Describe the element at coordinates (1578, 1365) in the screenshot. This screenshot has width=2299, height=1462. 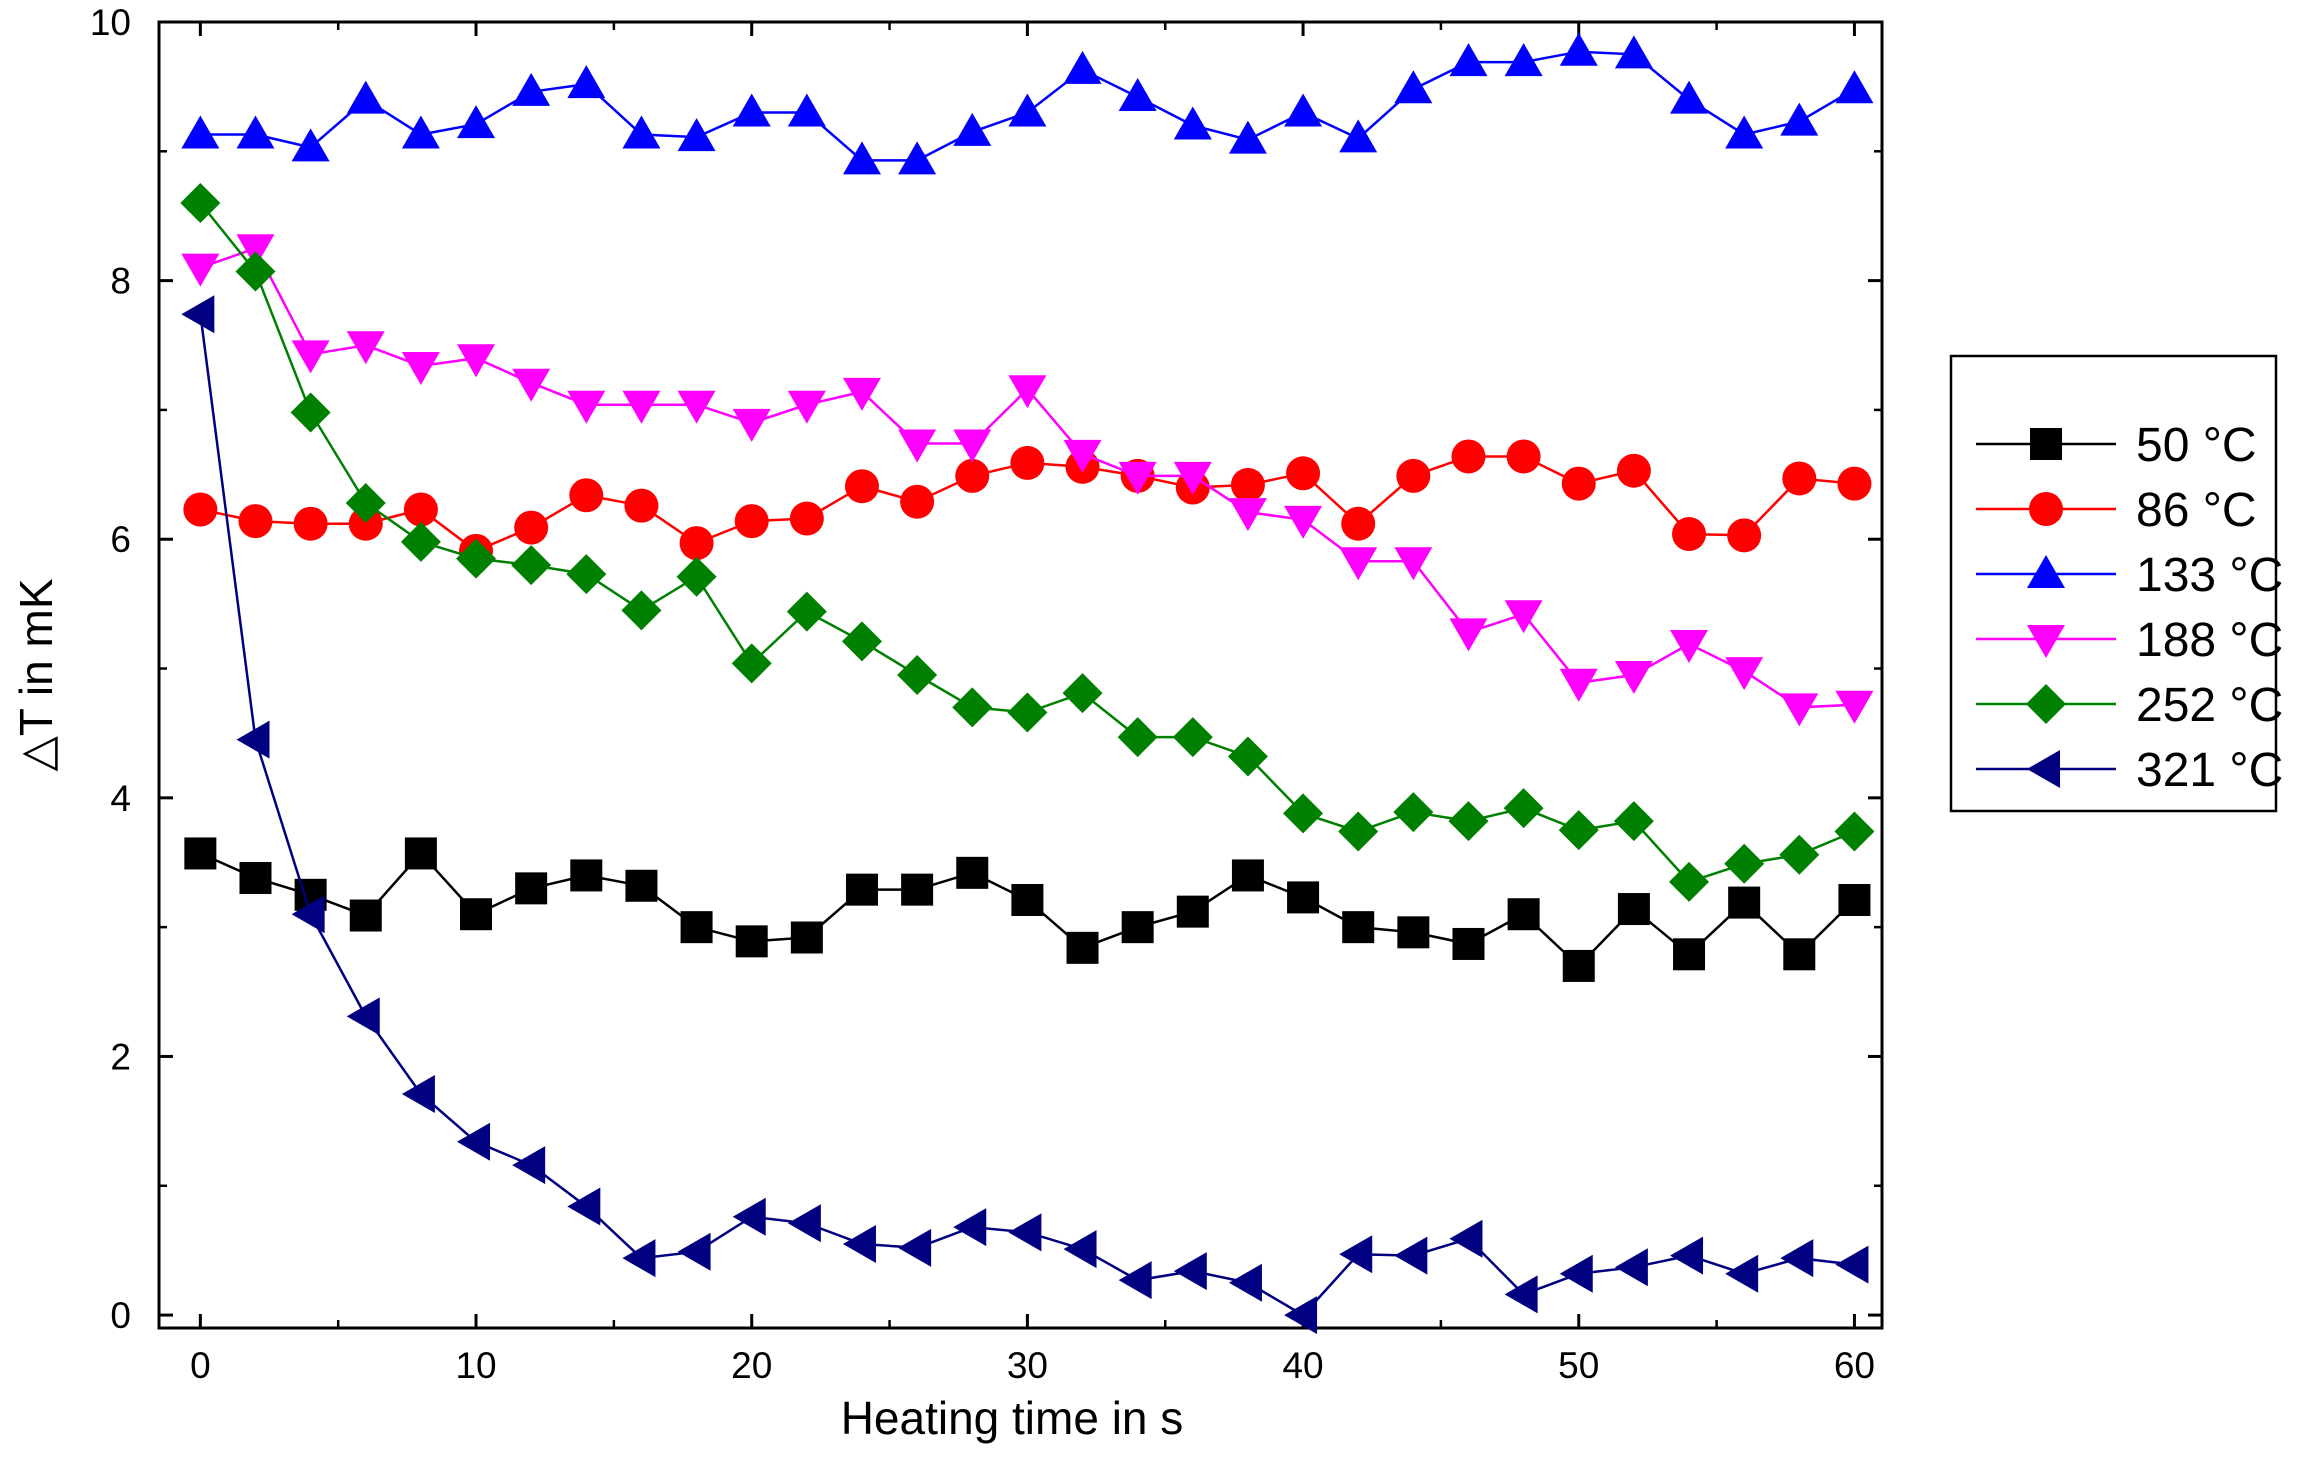
I see `x-tick-label: 50` at that location.